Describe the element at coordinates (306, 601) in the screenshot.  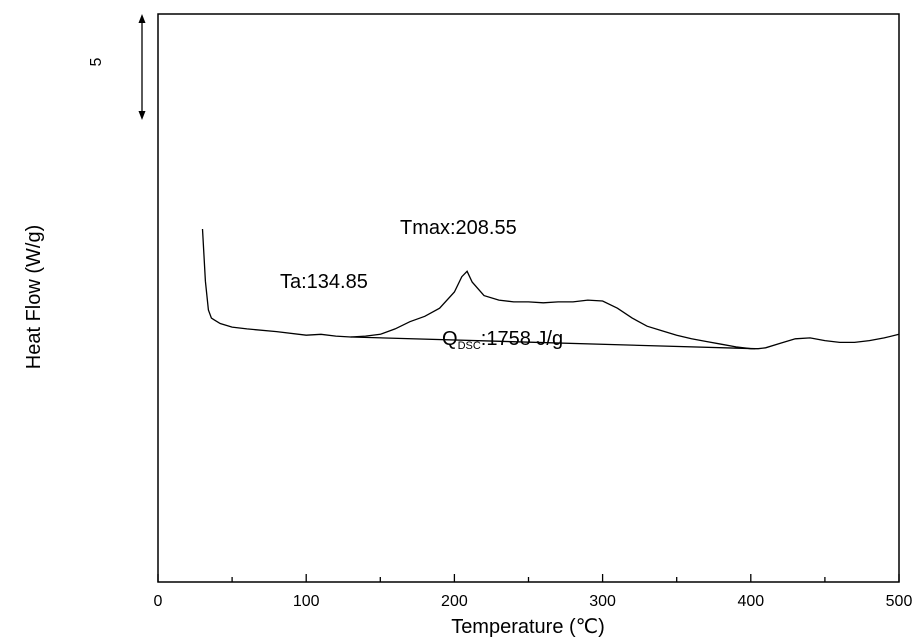
I see `x-tick-label: 100` at that location.